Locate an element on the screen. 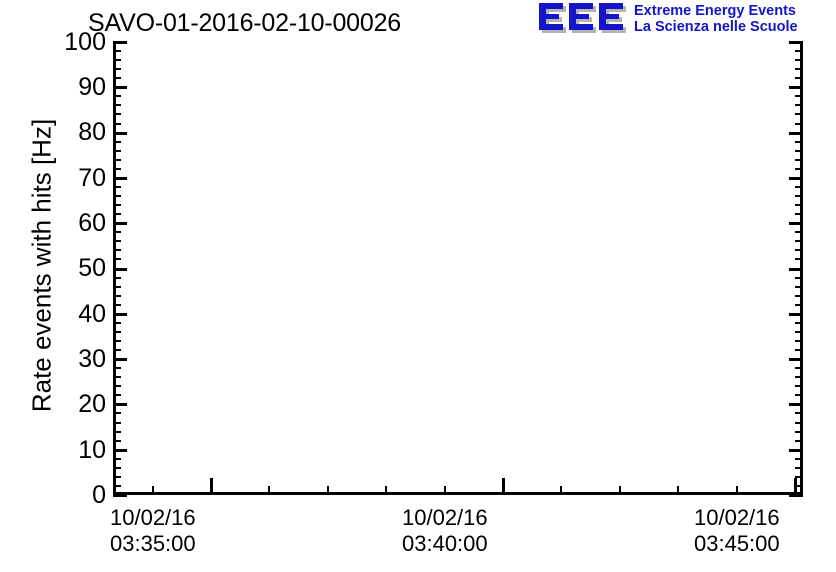  x-tick-label-0340: 10/02/16 03:40:00 is located at coordinates (445, 531).